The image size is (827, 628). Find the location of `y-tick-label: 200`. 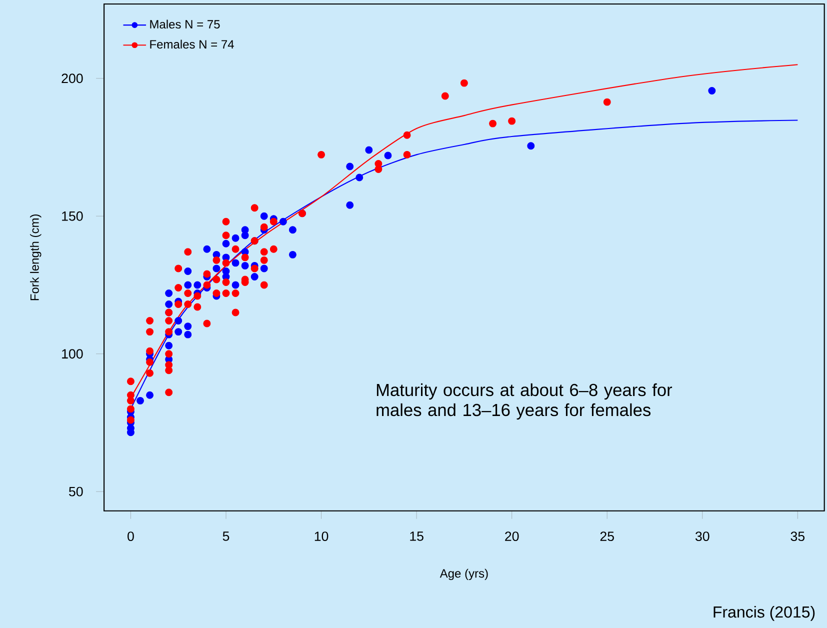

y-tick-label: 200 is located at coordinates (72, 78).